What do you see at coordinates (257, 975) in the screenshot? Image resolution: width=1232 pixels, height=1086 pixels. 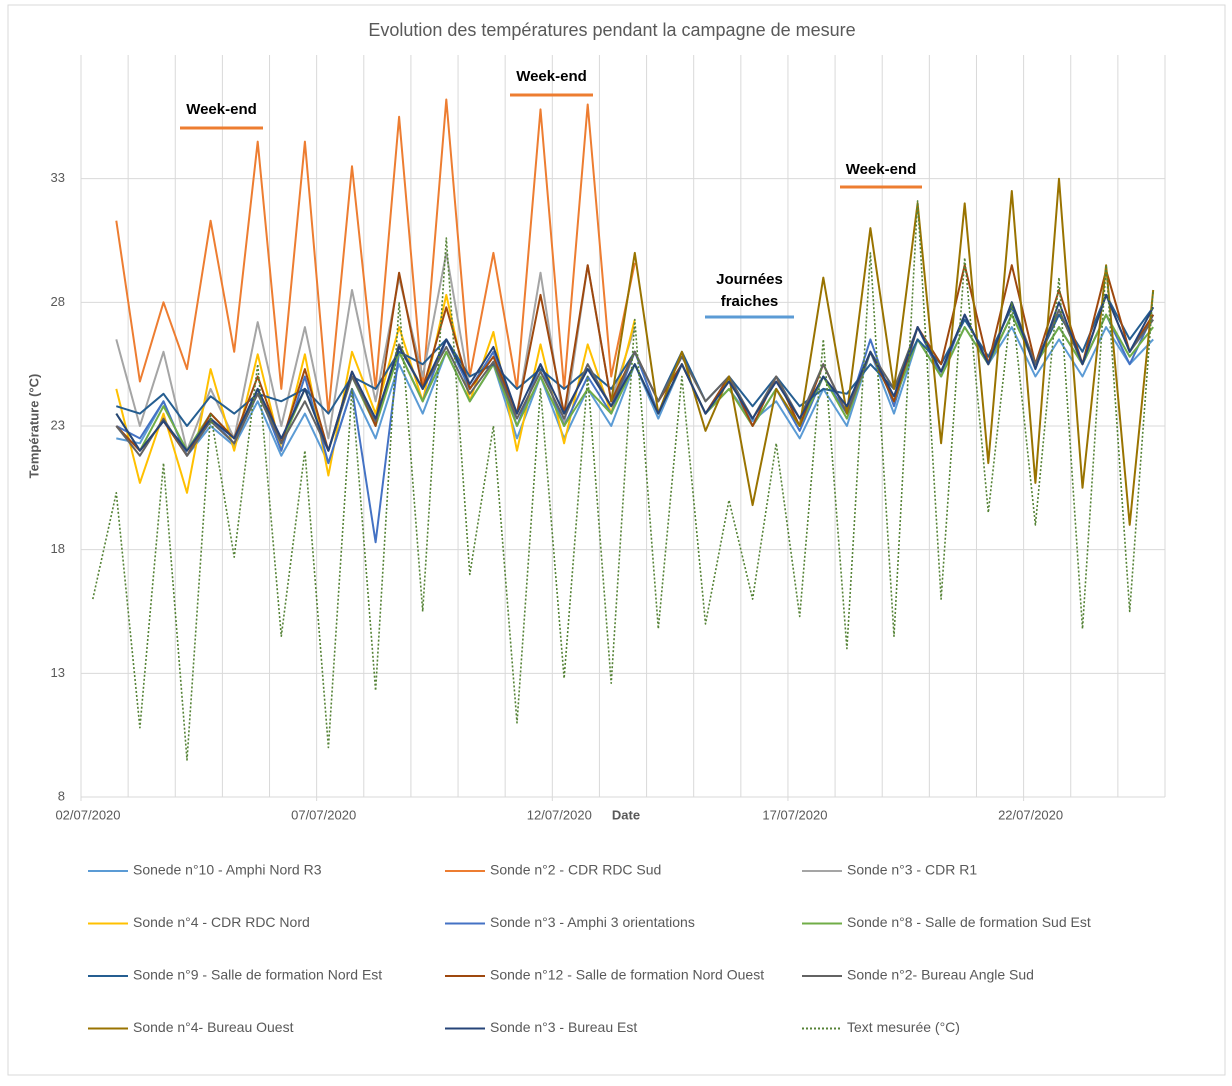 I see `legend-label: Sonde n°9 - Salle de formation Nord Est` at bounding box center [257, 975].